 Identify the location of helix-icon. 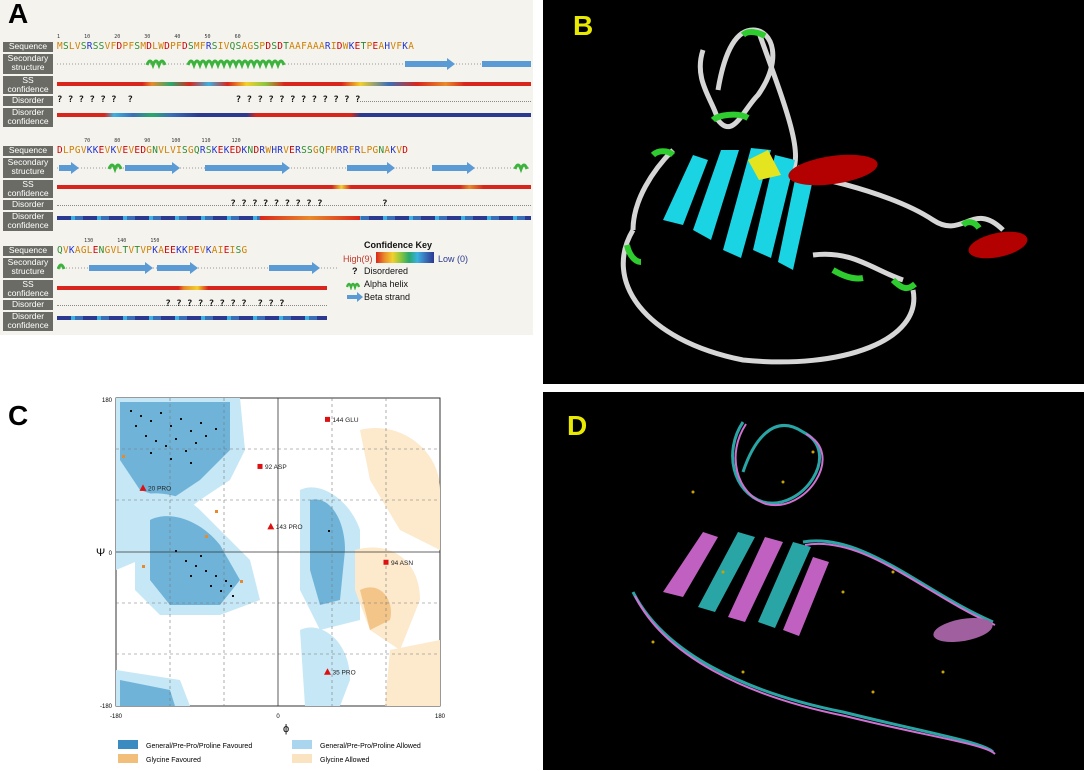
(833, 170).